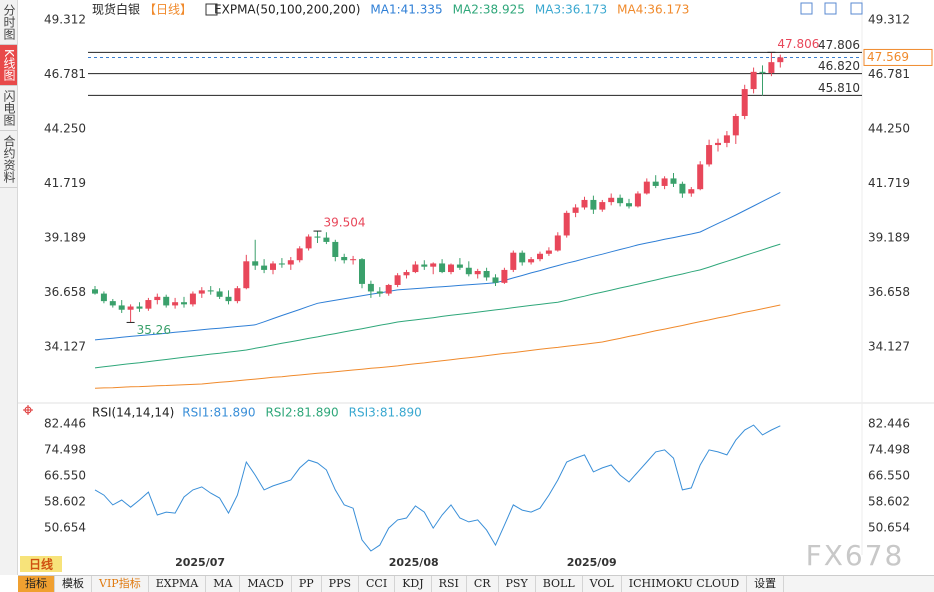  What do you see at coordinates (798, 44) in the screenshot?
I see `annotation-label: 47.806` at bounding box center [798, 44].